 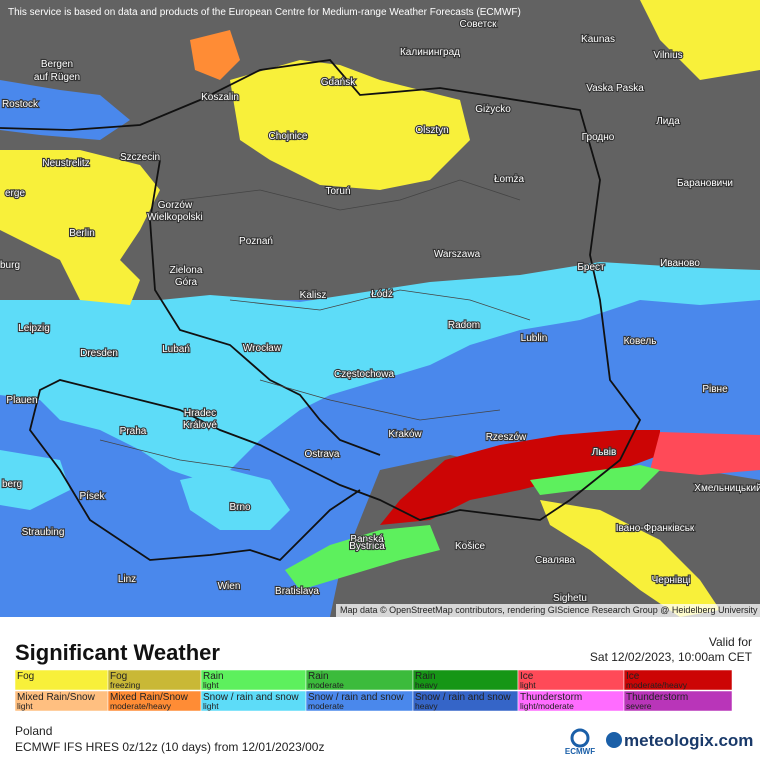 I want to click on city-label: Toruń, so click(x=337, y=191).